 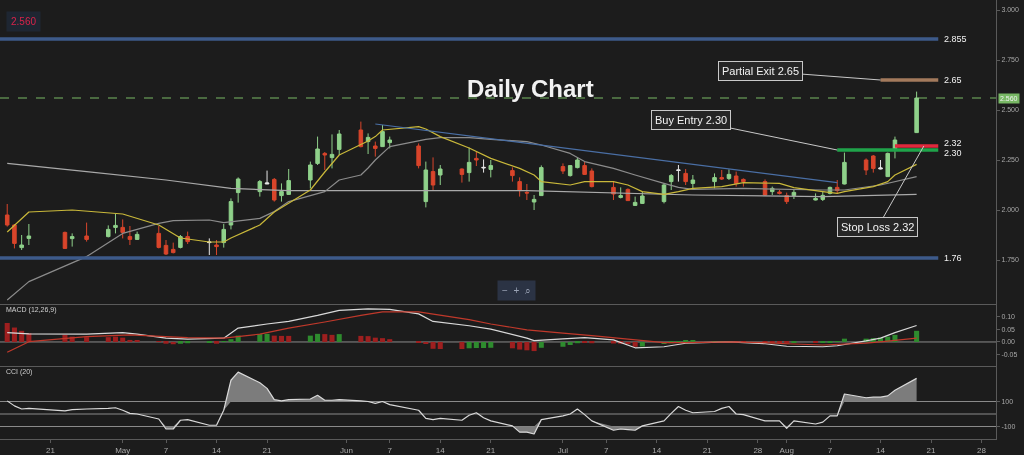 What do you see at coordinates (123, 450) in the screenshot?
I see `x-tick-label: May` at bounding box center [123, 450].